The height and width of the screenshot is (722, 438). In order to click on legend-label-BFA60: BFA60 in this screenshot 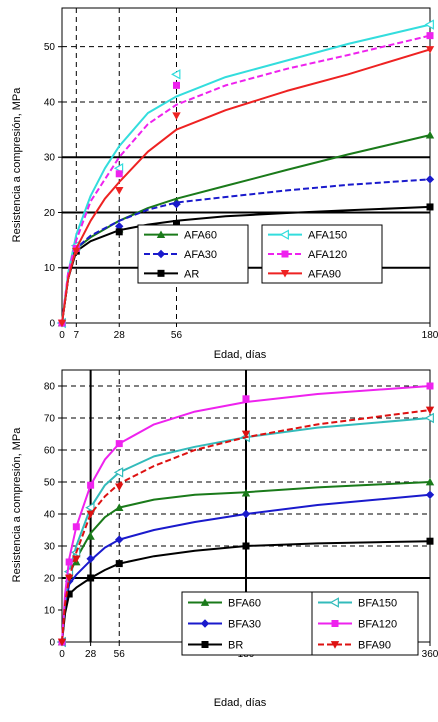, I will do `click(244, 604)`.